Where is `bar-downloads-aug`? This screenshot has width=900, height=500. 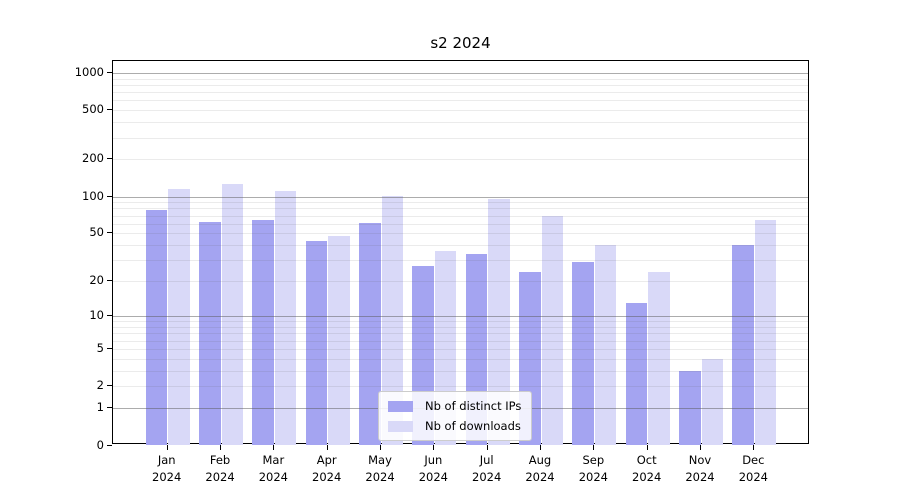 bar-downloads-aug is located at coordinates (552, 330).